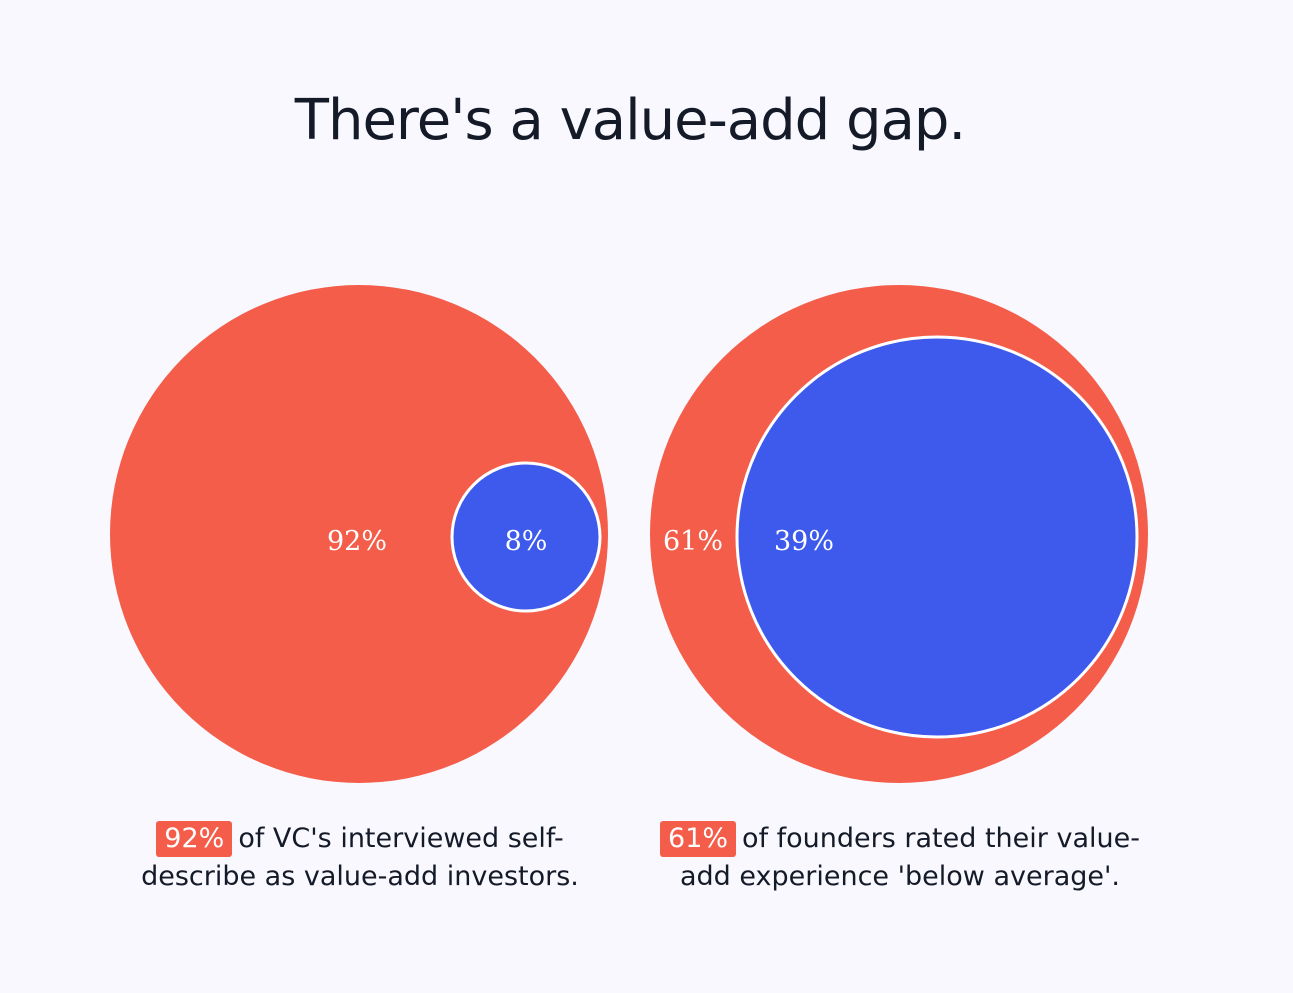 Image resolution: width=1293 pixels, height=993 pixels. I want to click on left-inner-label: 8%, so click(526, 541).